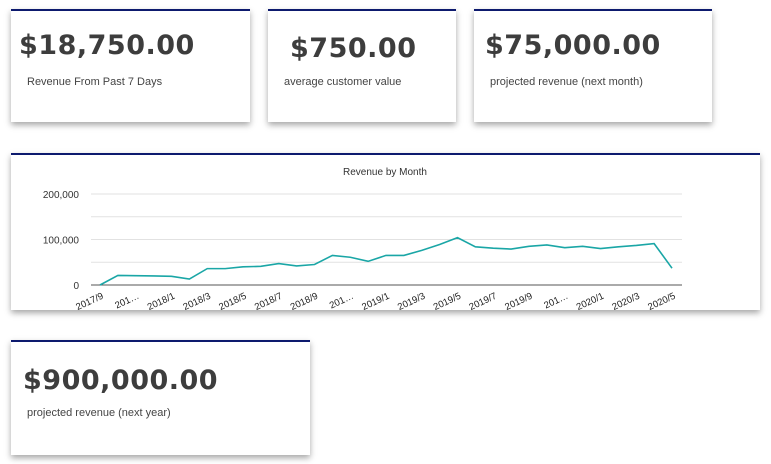  I want to click on y-tick-label: 200,000, so click(61, 195).